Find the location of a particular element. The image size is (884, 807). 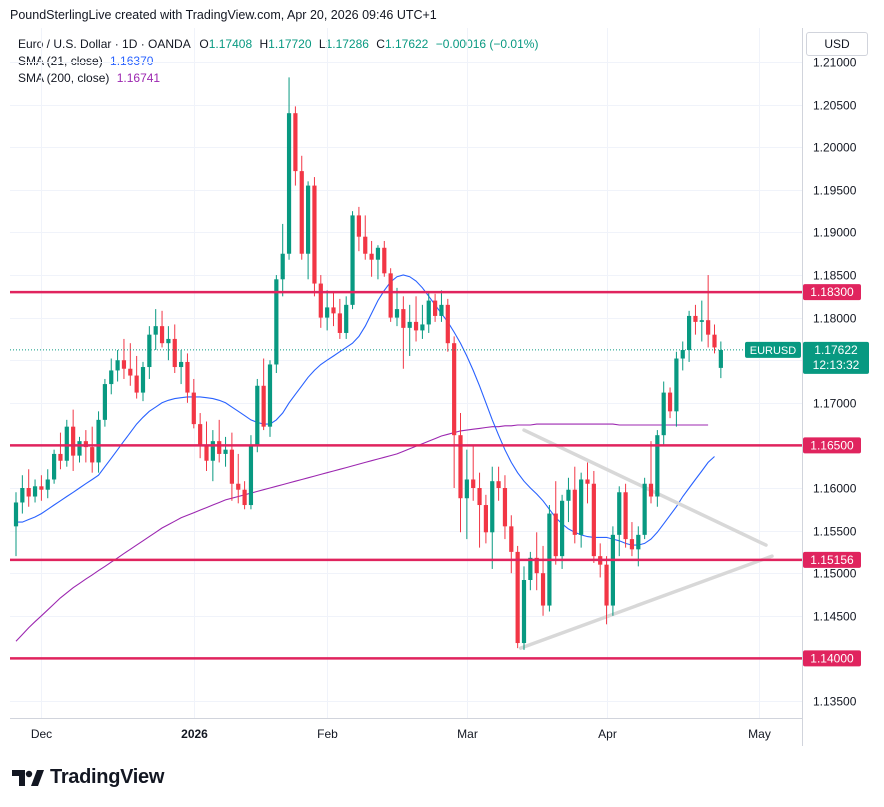

y-tick-label: 1.15500 is located at coordinates (835, 532).